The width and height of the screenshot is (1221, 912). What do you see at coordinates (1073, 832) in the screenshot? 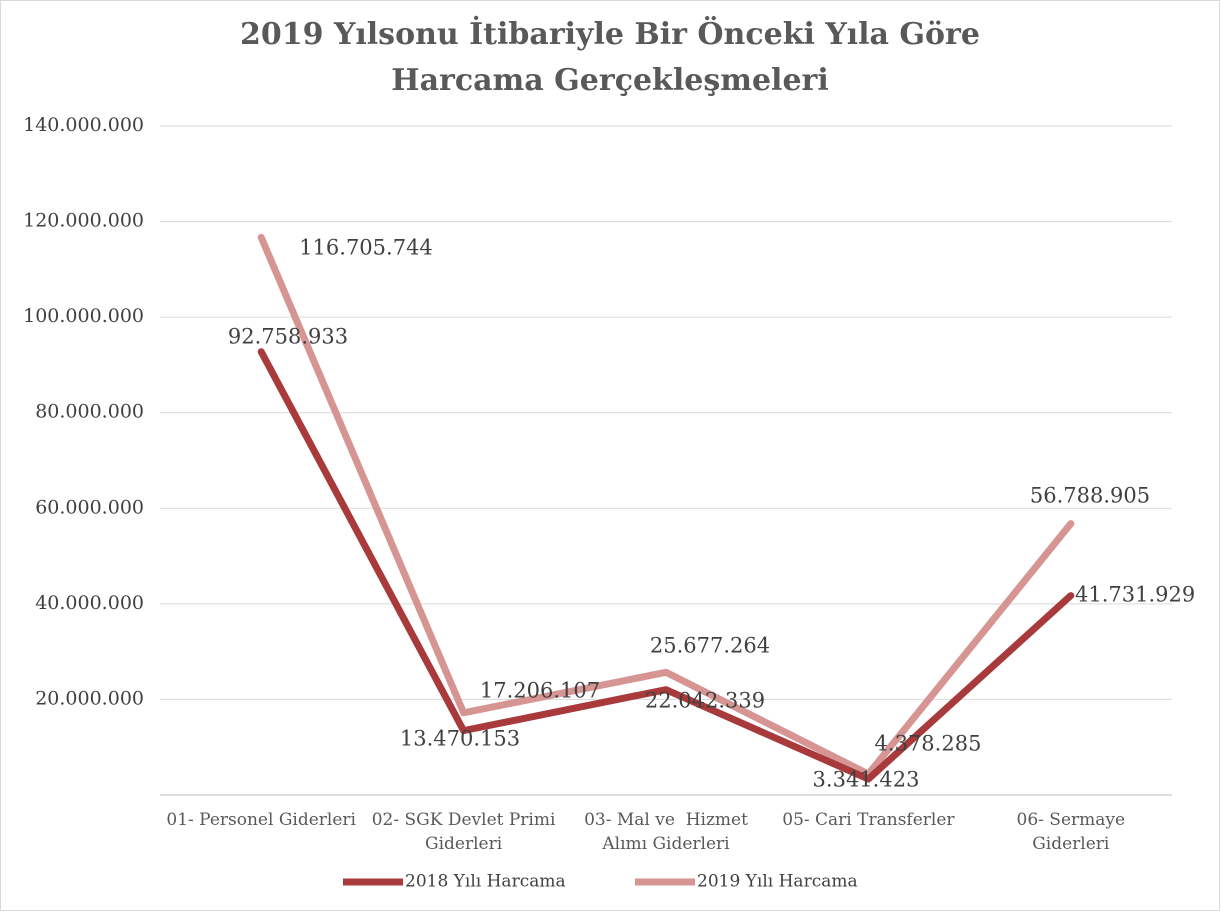
I see `x-tick-label: 06- Sermaye Giderleri` at bounding box center [1073, 832].